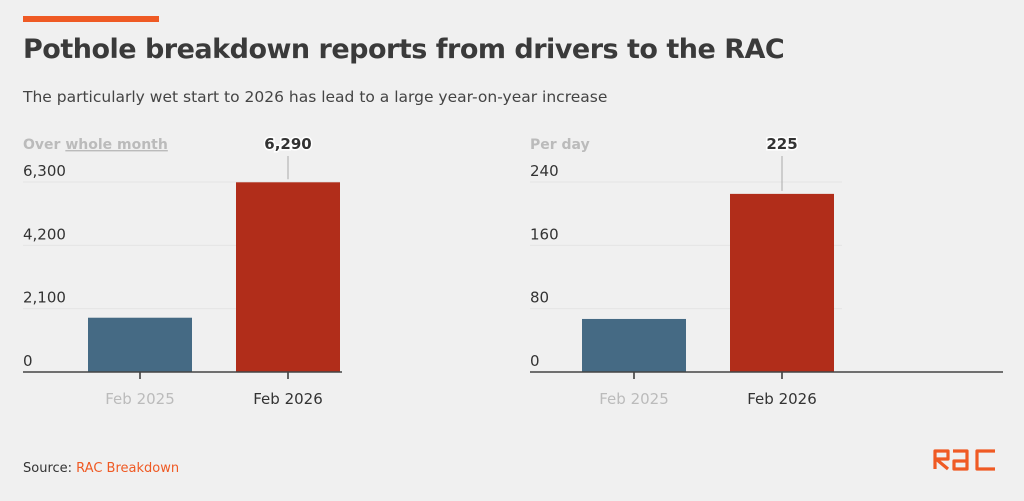  What do you see at coordinates (50, 468) in the screenshot?
I see `source-label: Source:` at bounding box center [50, 468].